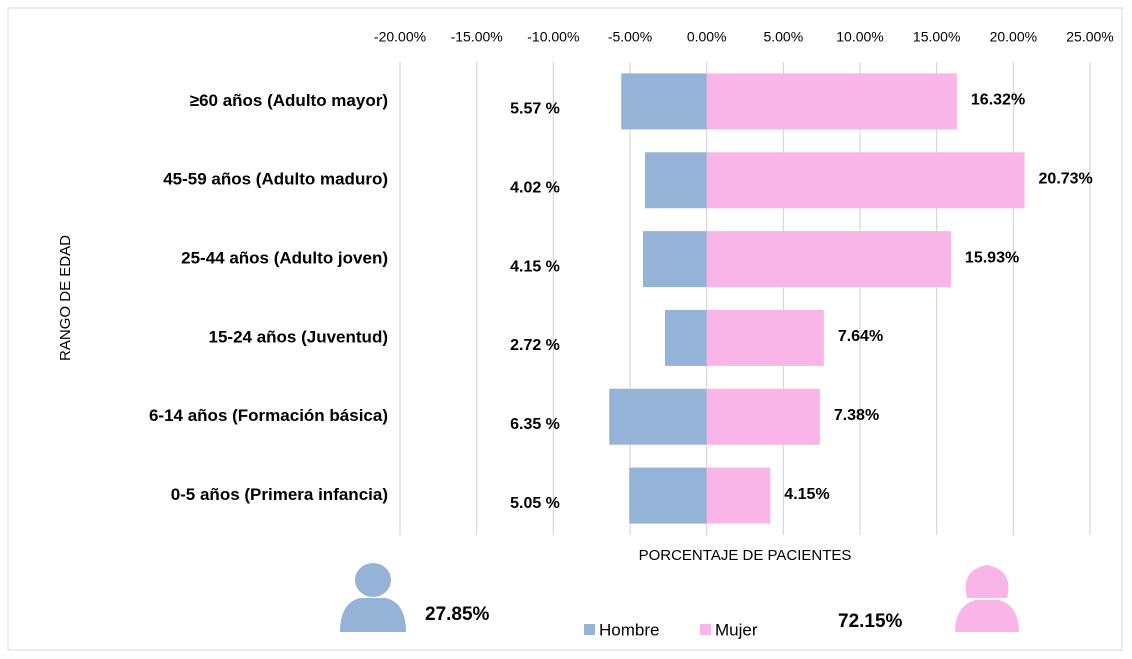 The image size is (1132, 659). Describe the element at coordinates (936, 37) in the screenshot. I see `x-tick-label: 15.00%` at that location.